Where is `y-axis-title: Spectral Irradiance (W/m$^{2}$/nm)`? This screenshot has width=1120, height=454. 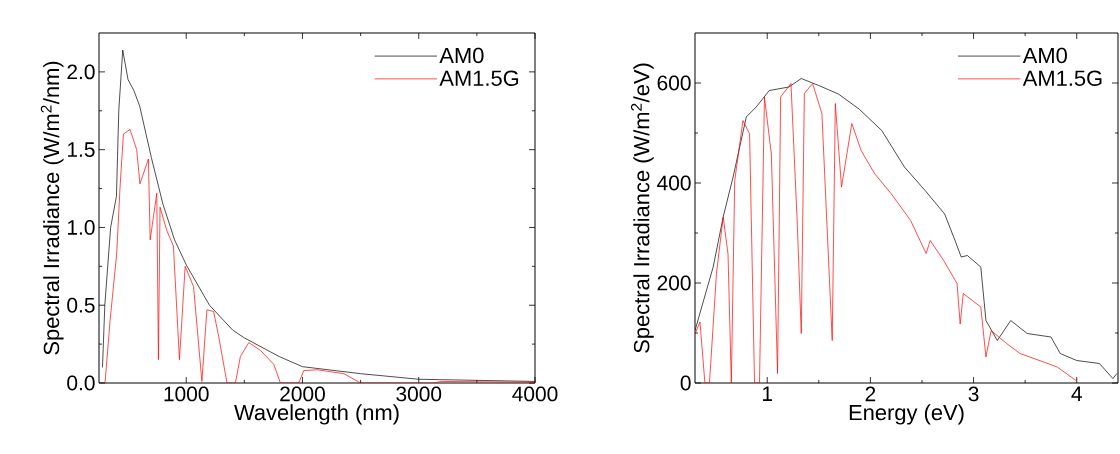 y-axis-title: Spectral Irradiance (W/m$^{2}$/nm) is located at coordinates (52, 208).